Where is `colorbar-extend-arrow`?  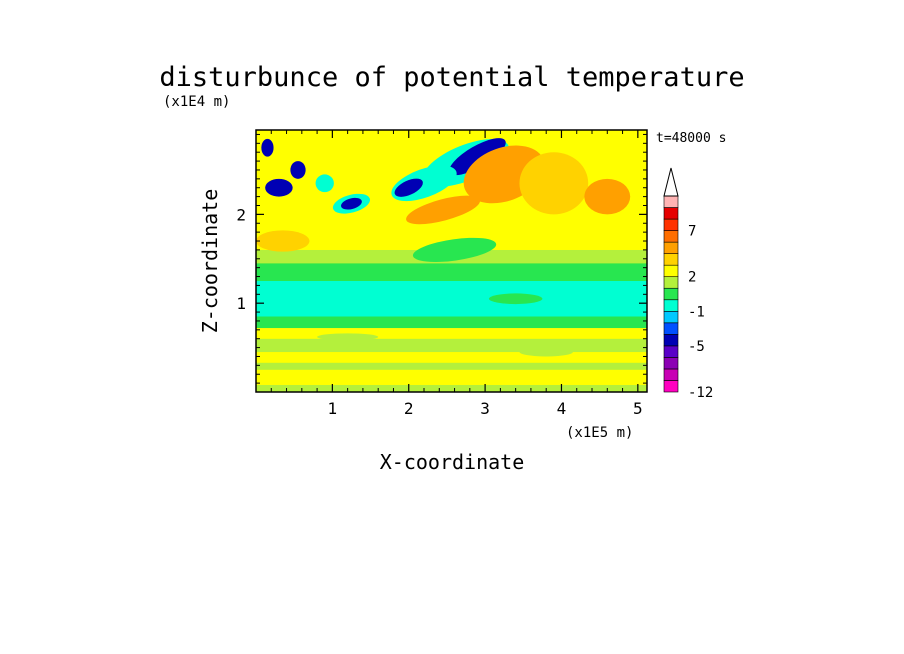 colorbar-extend-arrow is located at coordinates (671, 182).